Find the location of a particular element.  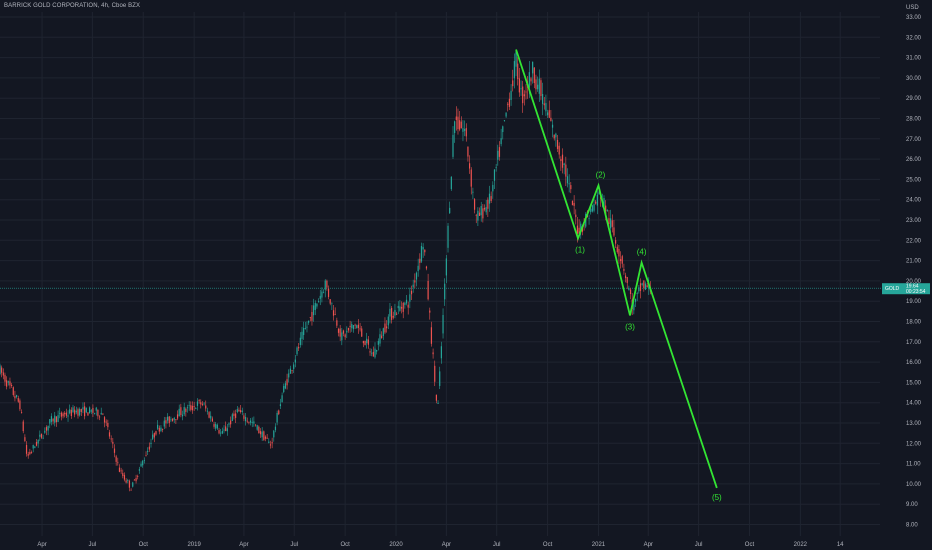

x-tick-label: Apr is located at coordinates (446, 545).